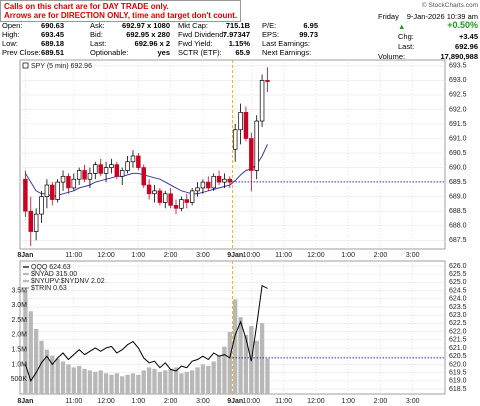 This screenshot has width=480, height=406. Describe the element at coordinates (12, 25) in the screenshot. I see `quote-label: Open:` at that location.